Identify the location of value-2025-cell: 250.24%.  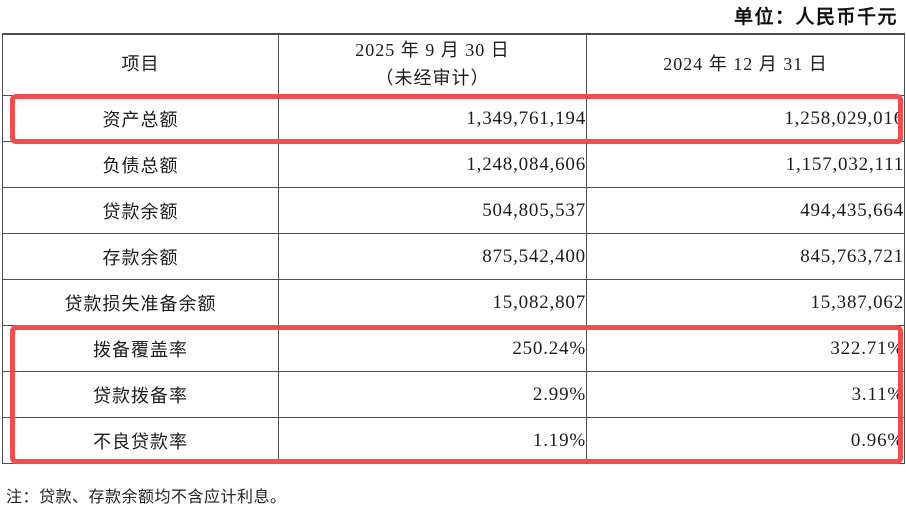
(432, 348).